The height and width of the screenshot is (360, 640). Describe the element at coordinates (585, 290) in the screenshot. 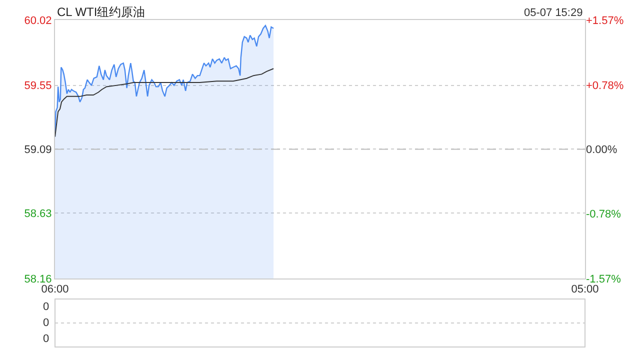

I see `x-tick-label: 05:00` at that location.